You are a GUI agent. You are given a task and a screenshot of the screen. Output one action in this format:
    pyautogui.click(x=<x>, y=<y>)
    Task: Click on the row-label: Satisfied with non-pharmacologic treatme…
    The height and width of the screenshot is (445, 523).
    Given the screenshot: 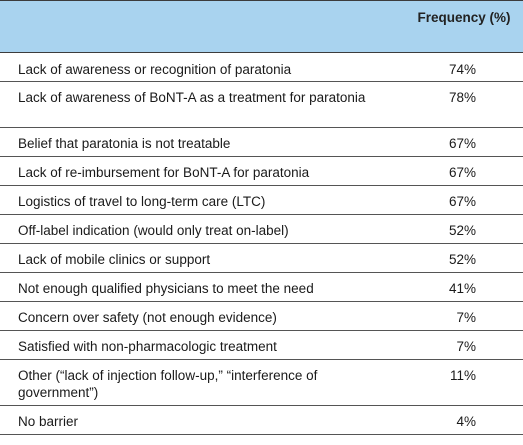 What is the action you would take?
    pyautogui.click(x=147, y=346)
    